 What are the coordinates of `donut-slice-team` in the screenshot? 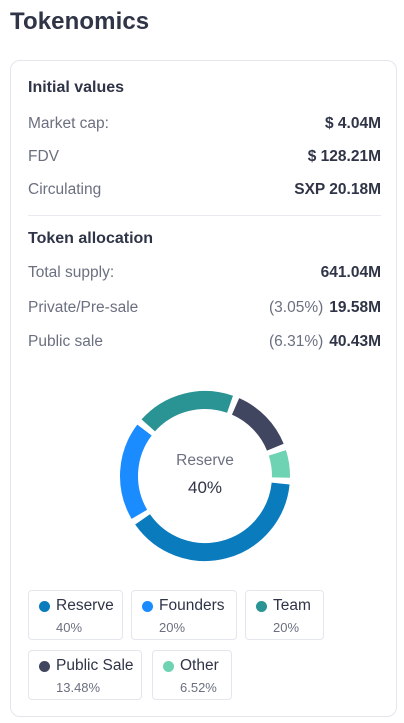 It's located at (187, 411).